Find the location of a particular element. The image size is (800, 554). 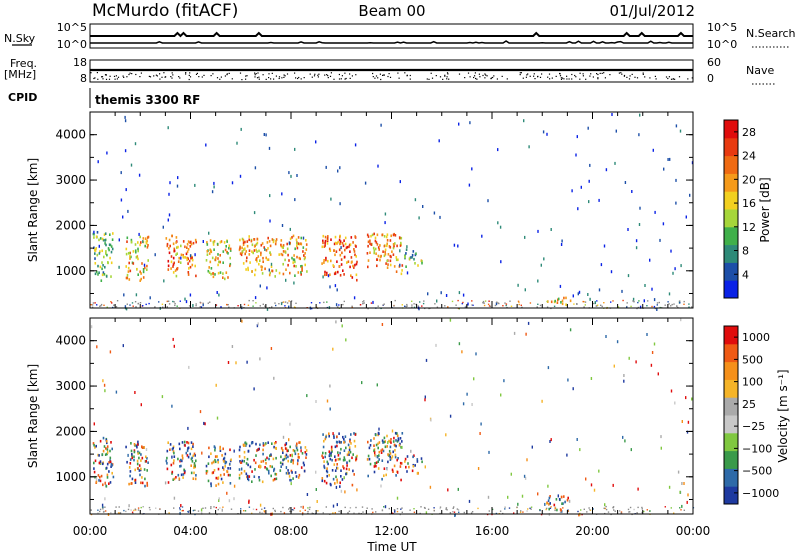

nsky-label: N.Sky is located at coordinates (20, 38).